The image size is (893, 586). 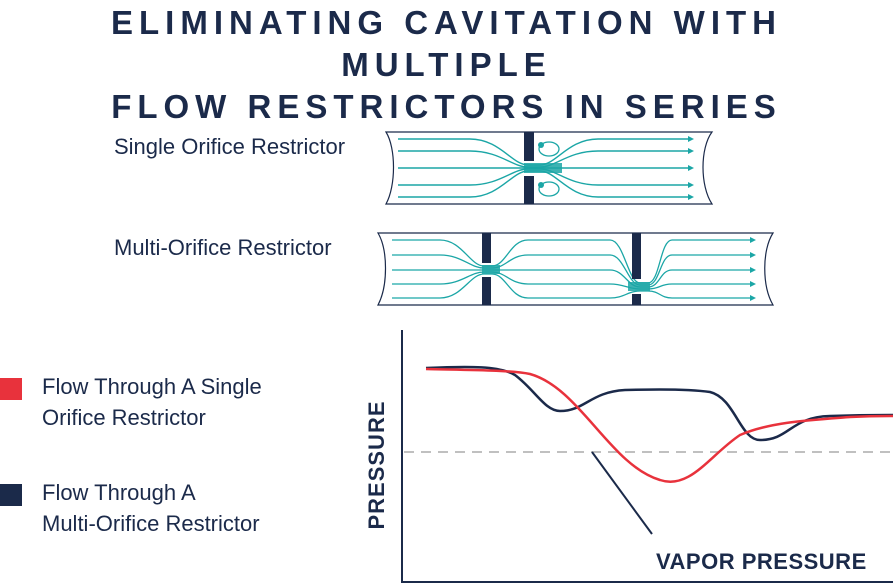 I want to click on multi-orifice-plate-2-bottom, so click(x=636, y=299).